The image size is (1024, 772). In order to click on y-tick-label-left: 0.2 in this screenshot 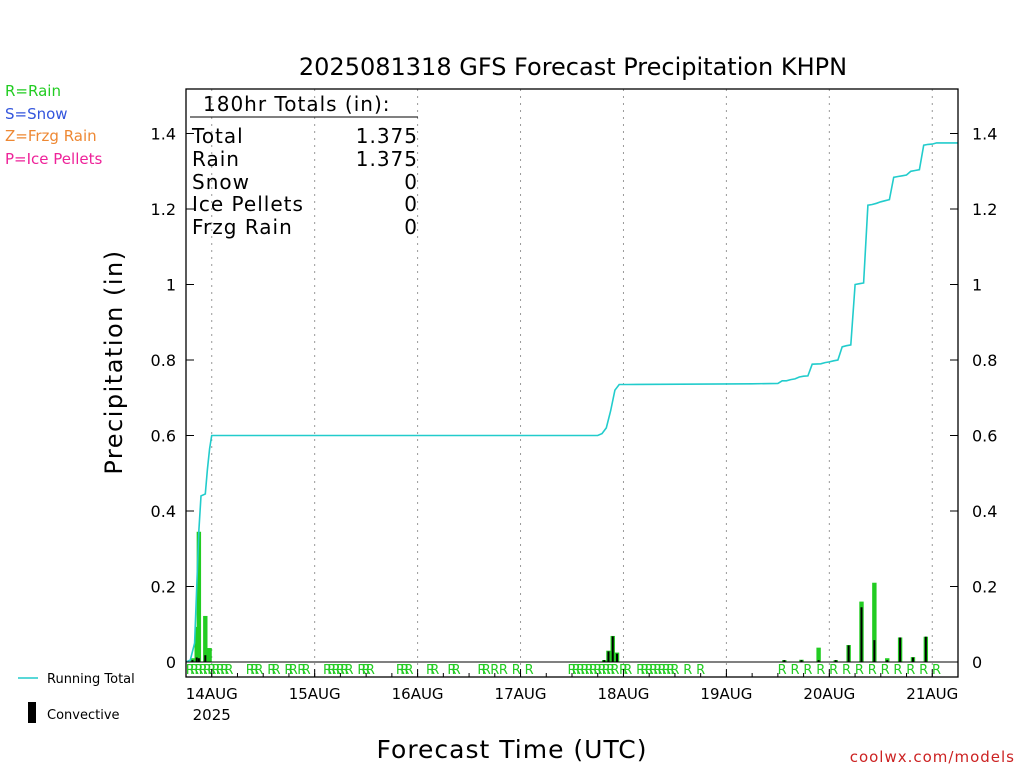, I will do `click(163, 587)`.